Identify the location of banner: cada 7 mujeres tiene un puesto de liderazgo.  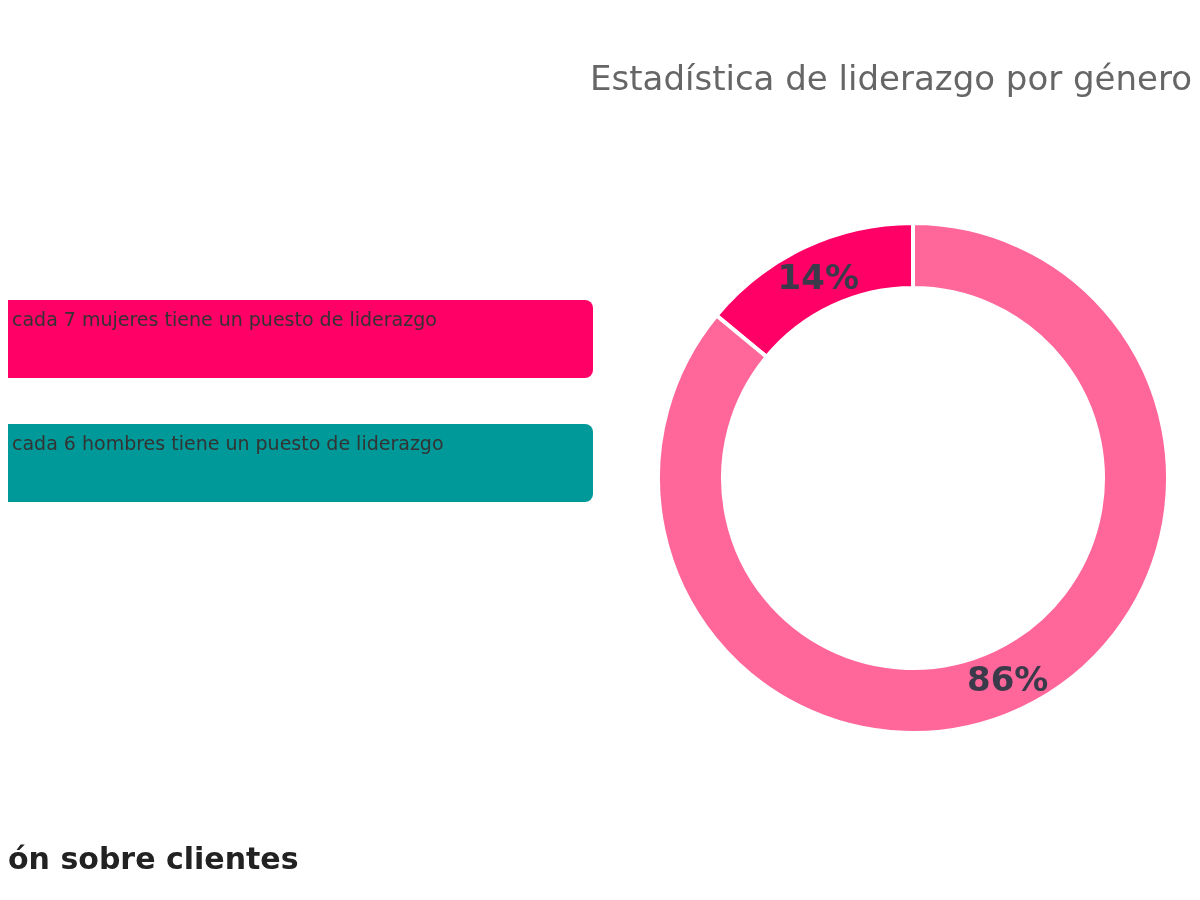
(300, 339).